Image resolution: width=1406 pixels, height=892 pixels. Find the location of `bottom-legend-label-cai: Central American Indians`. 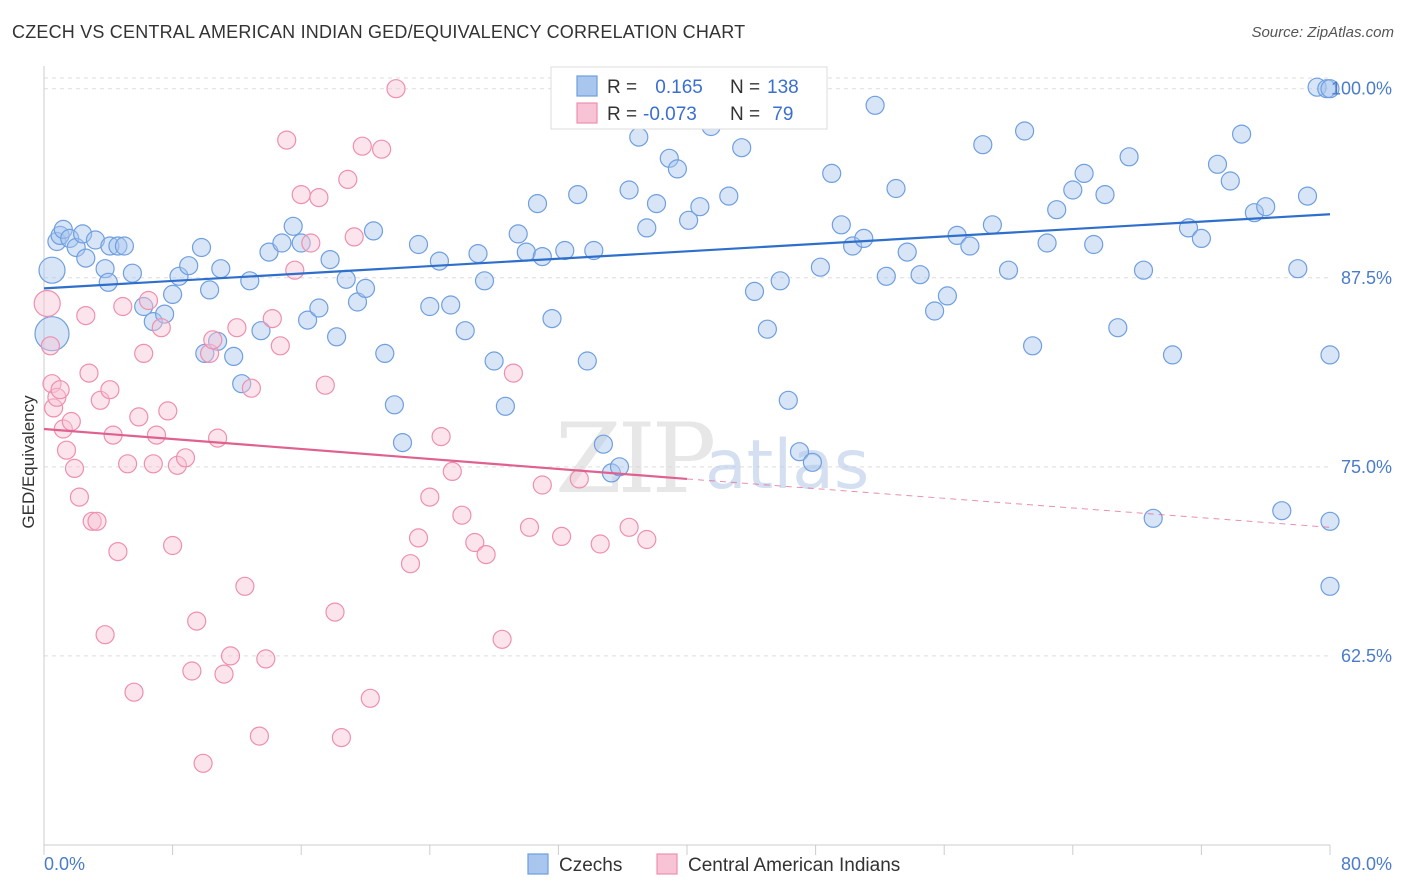

bottom-legend-label-cai: Central American Indians is located at coordinates (794, 865).